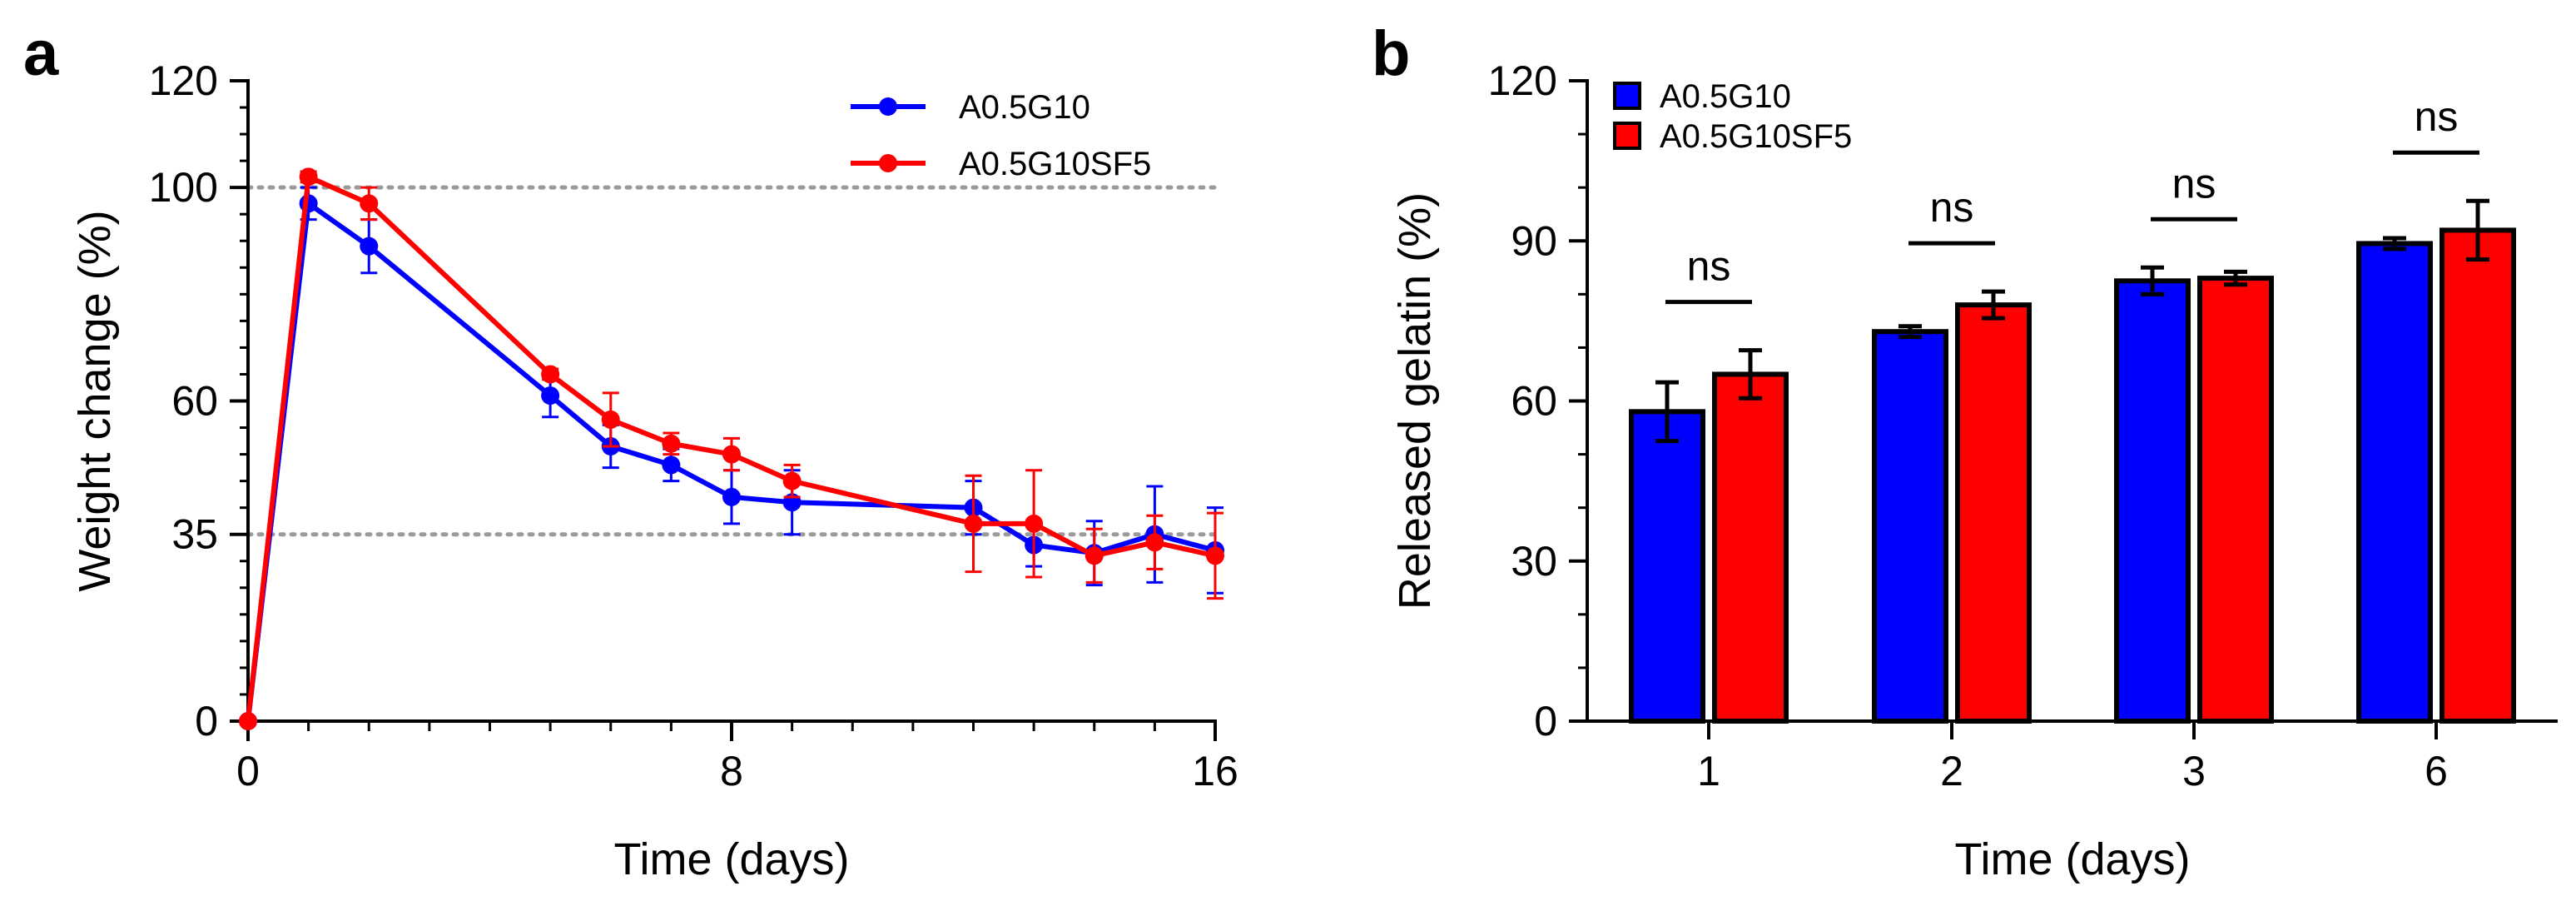  What do you see at coordinates (1627, 96) in the screenshot?
I see `legend-swatch-a0-5g10` at bounding box center [1627, 96].